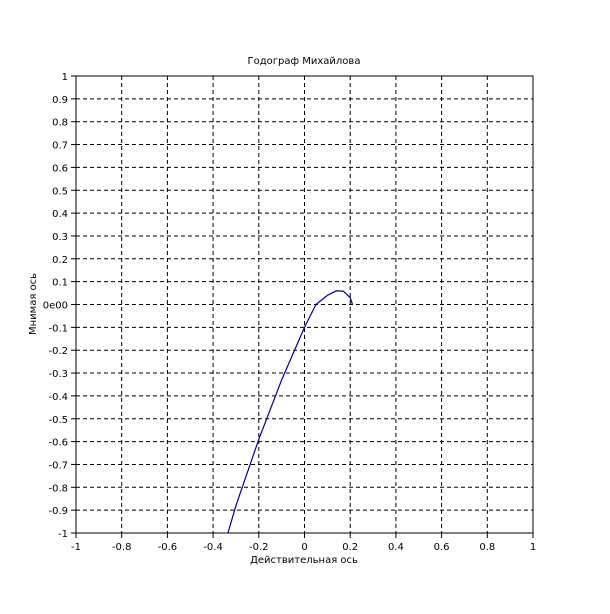 The height and width of the screenshot is (614, 610). I want to click on y-tick-label: 0.9, so click(60, 100).